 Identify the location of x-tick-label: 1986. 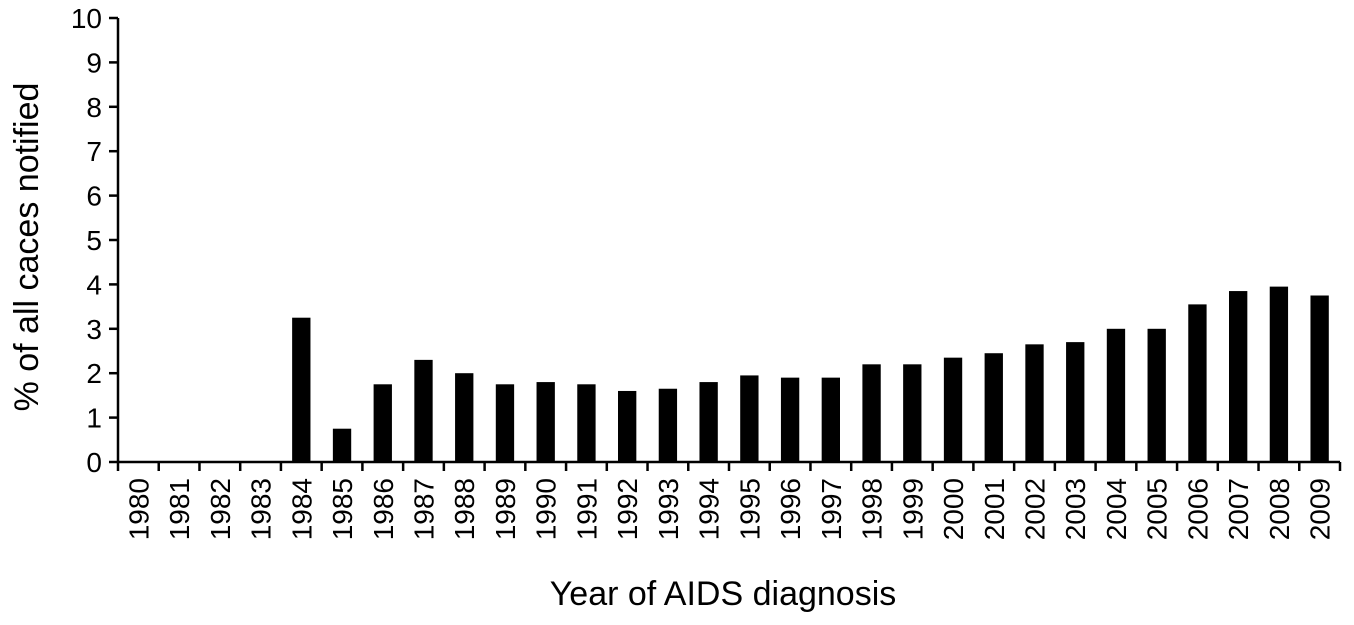
(383, 509).